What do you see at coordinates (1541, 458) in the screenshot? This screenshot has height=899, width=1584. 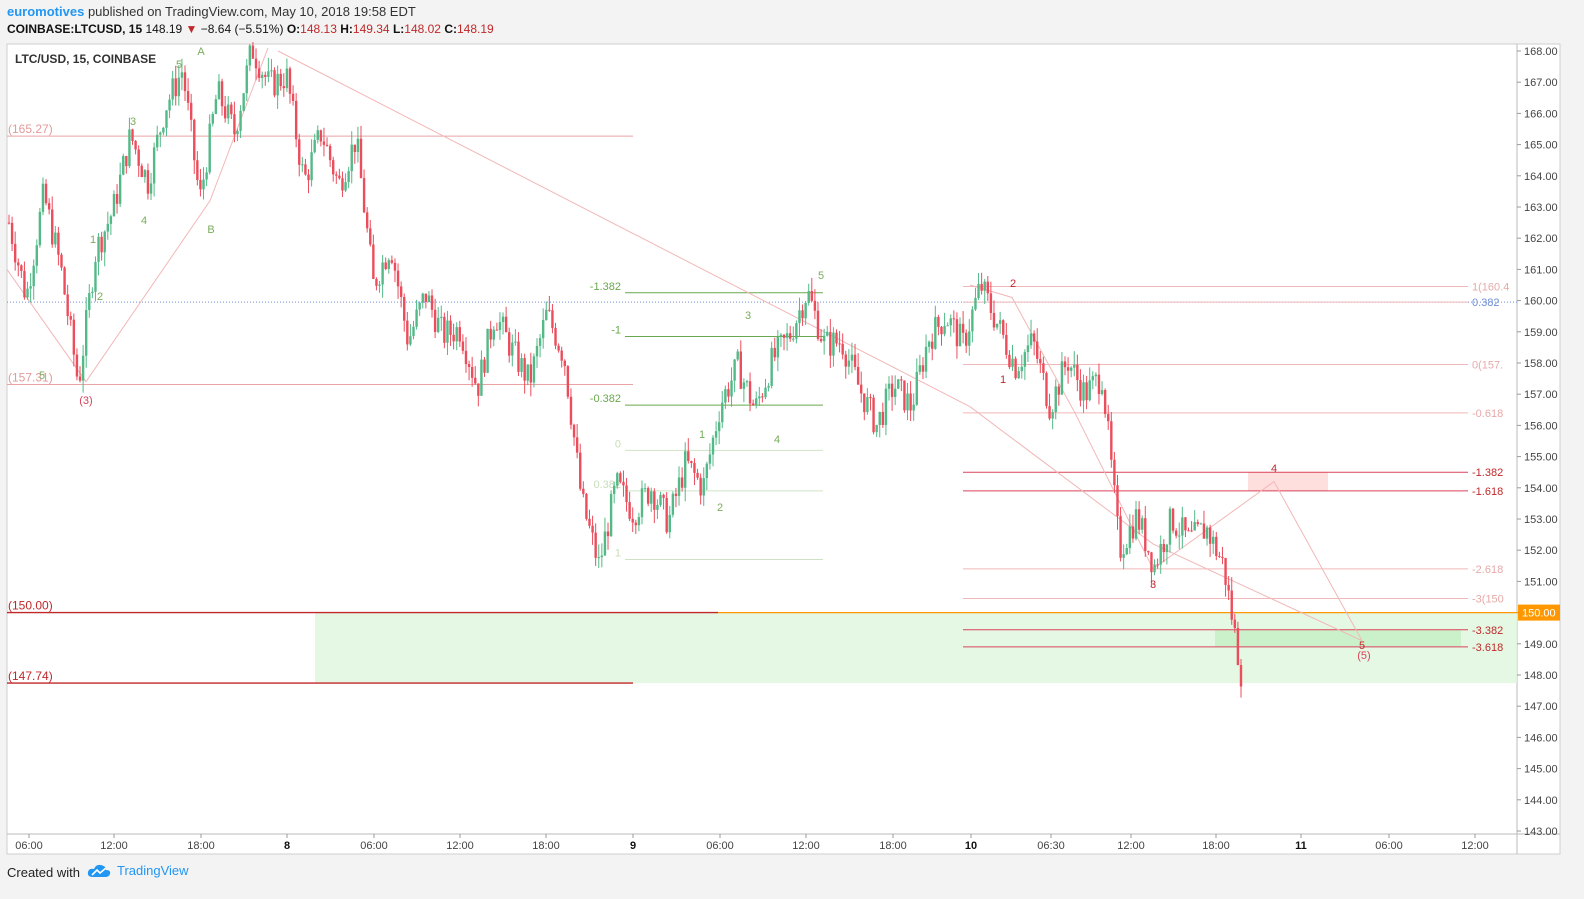 I see `y-tick-label: 155.00` at bounding box center [1541, 458].